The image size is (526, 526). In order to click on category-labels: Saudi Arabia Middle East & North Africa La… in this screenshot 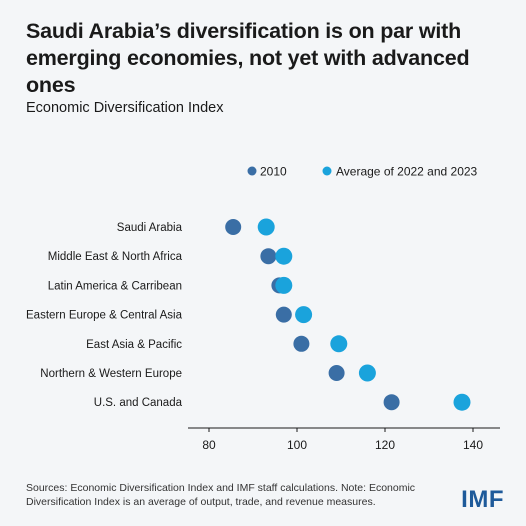, I will do `click(104, 315)`.